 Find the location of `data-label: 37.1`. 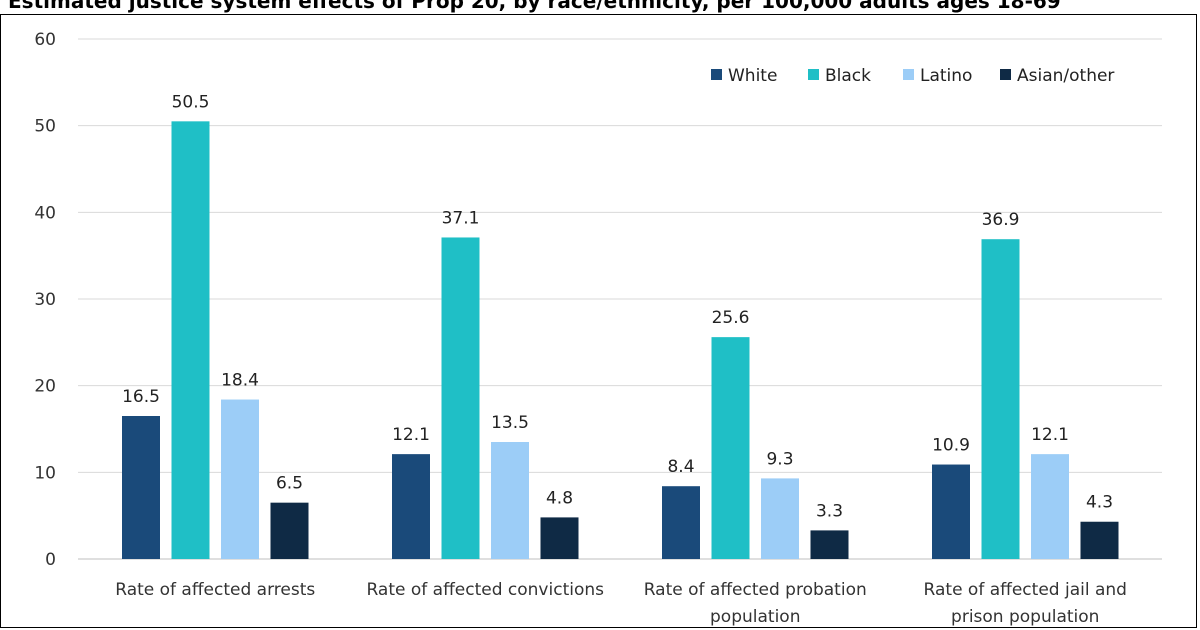

data-label: 37.1 is located at coordinates (461, 218).